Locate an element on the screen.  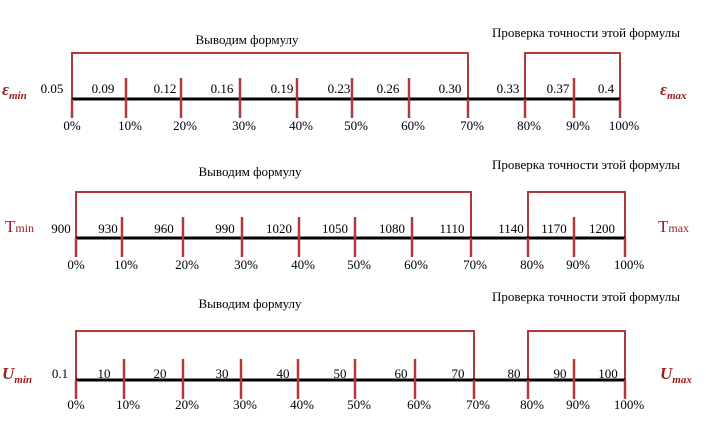
scale-value-label: 0.19 is located at coordinates (282, 88).